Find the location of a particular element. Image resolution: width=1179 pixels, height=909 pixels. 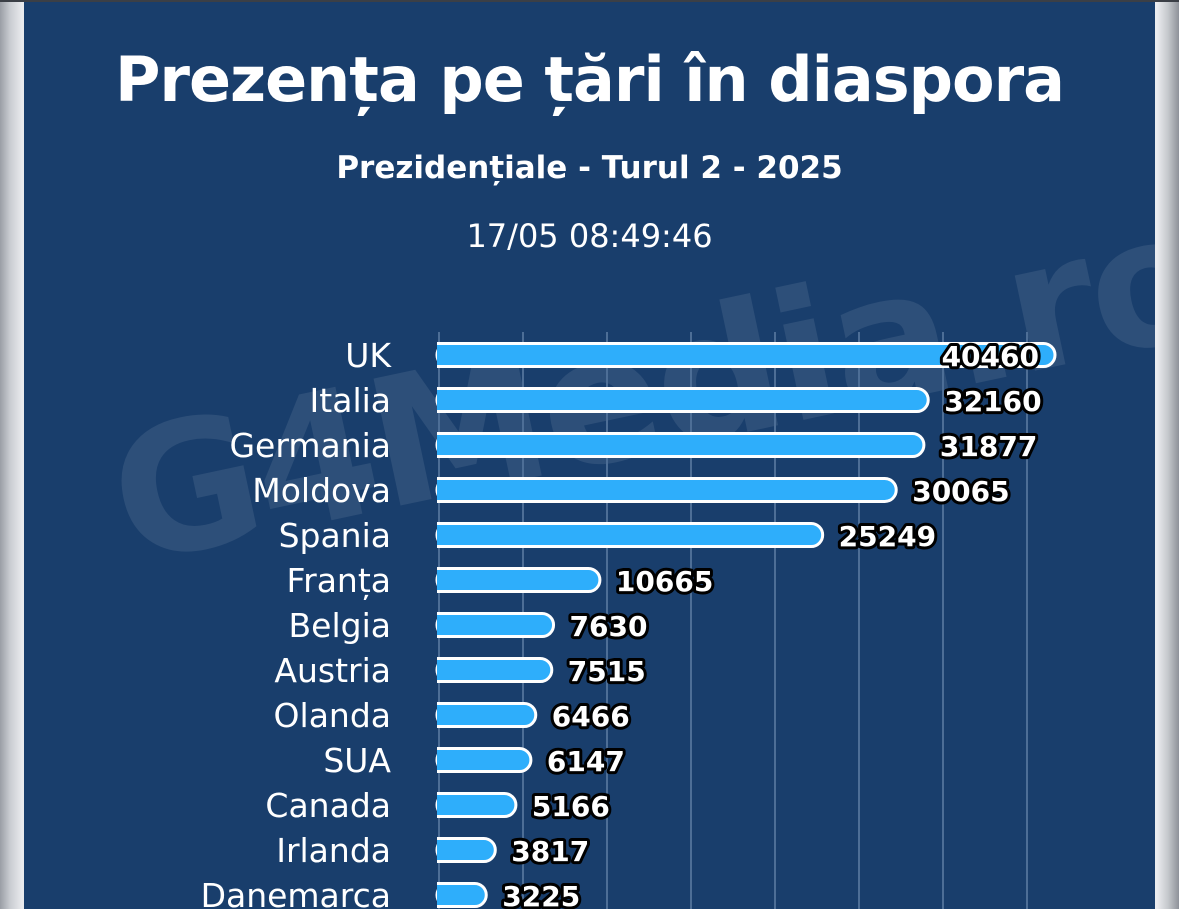

category-label: SUA is located at coordinates (357, 760).